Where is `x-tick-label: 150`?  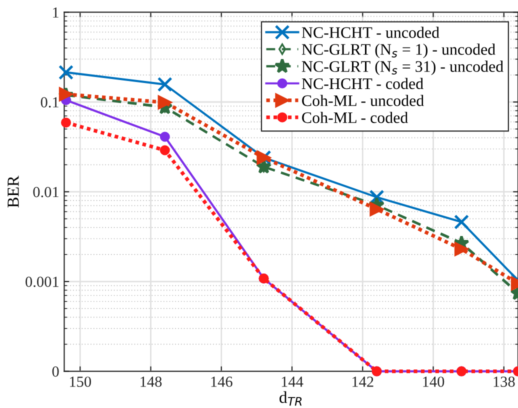
x-tick-label: 150 is located at coordinates (80, 381).